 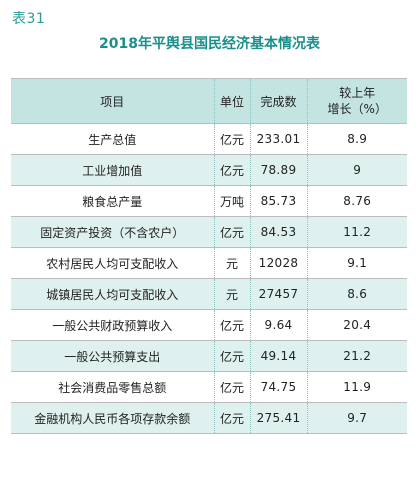 What do you see at coordinates (231, 101) in the screenshot?
I see `header-unit: 单位` at bounding box center [231, 101].